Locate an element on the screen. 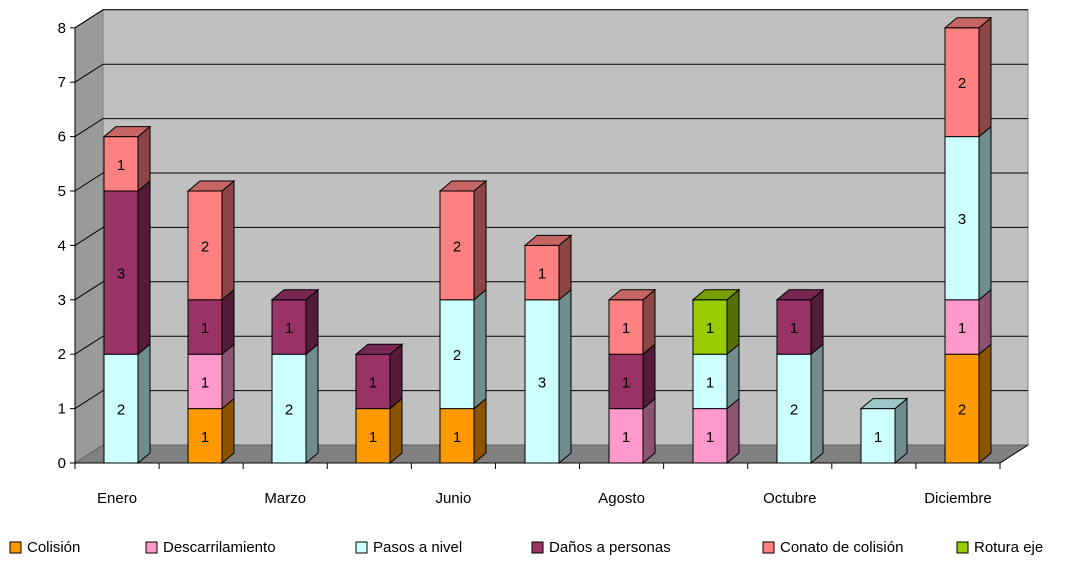 The image size is (1078, 562). legend-label: Rotura eje is located at coordinates (1008, 547).